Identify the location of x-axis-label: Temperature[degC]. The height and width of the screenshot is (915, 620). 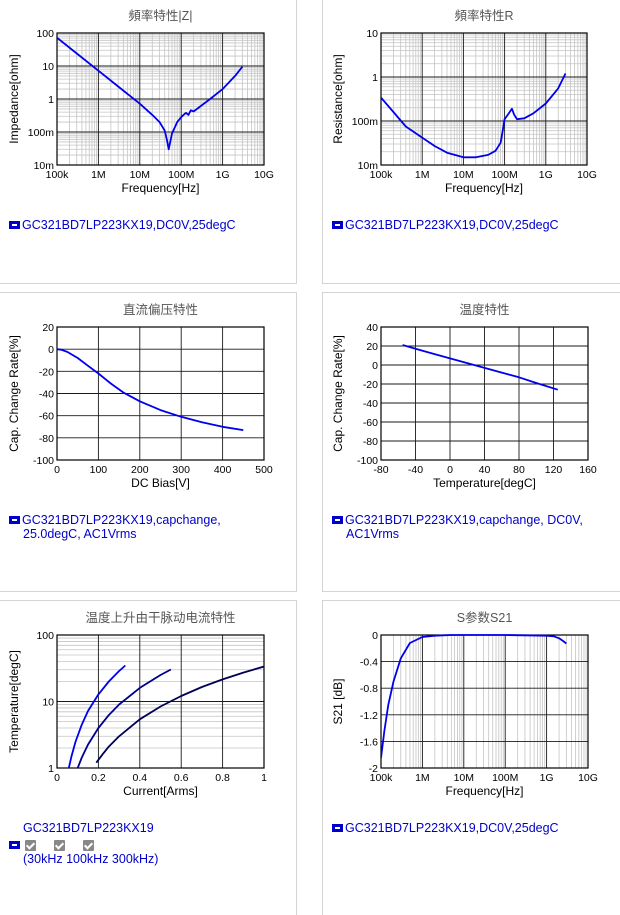
(484, 483).